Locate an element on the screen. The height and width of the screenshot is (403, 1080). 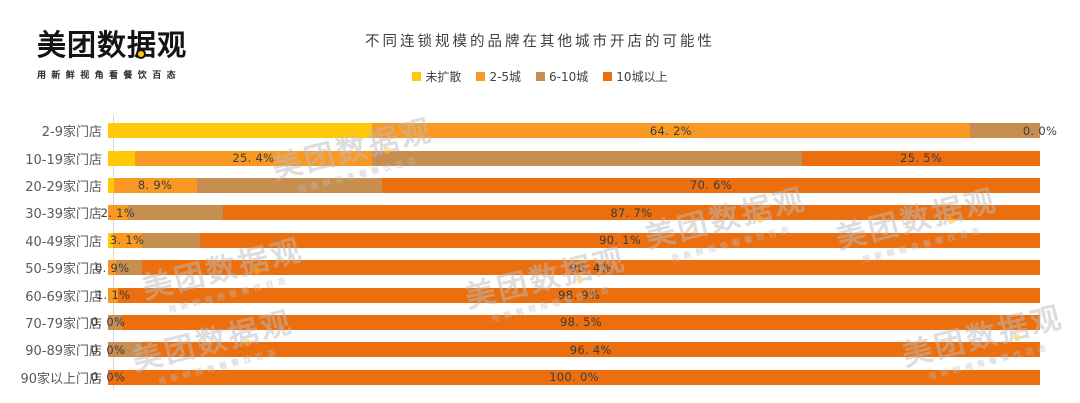
chart-row: 10-19家门店 25. 4% 25. 5% is located at coordinates (540, 157).